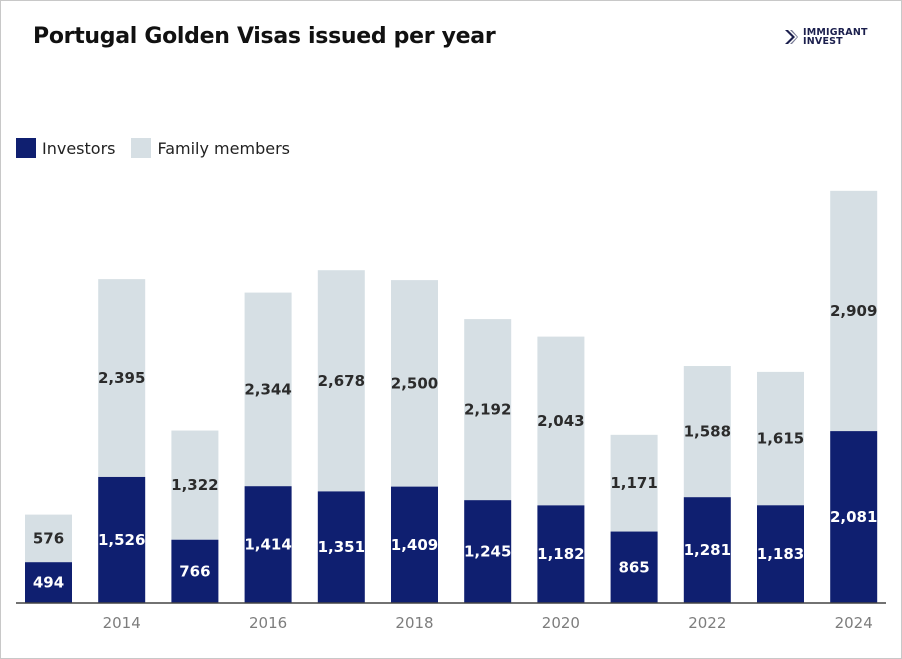  Describe the element at coordinates (268, 623) in the screenshot. I see `x-tick-label-2016: 2016` at that location.